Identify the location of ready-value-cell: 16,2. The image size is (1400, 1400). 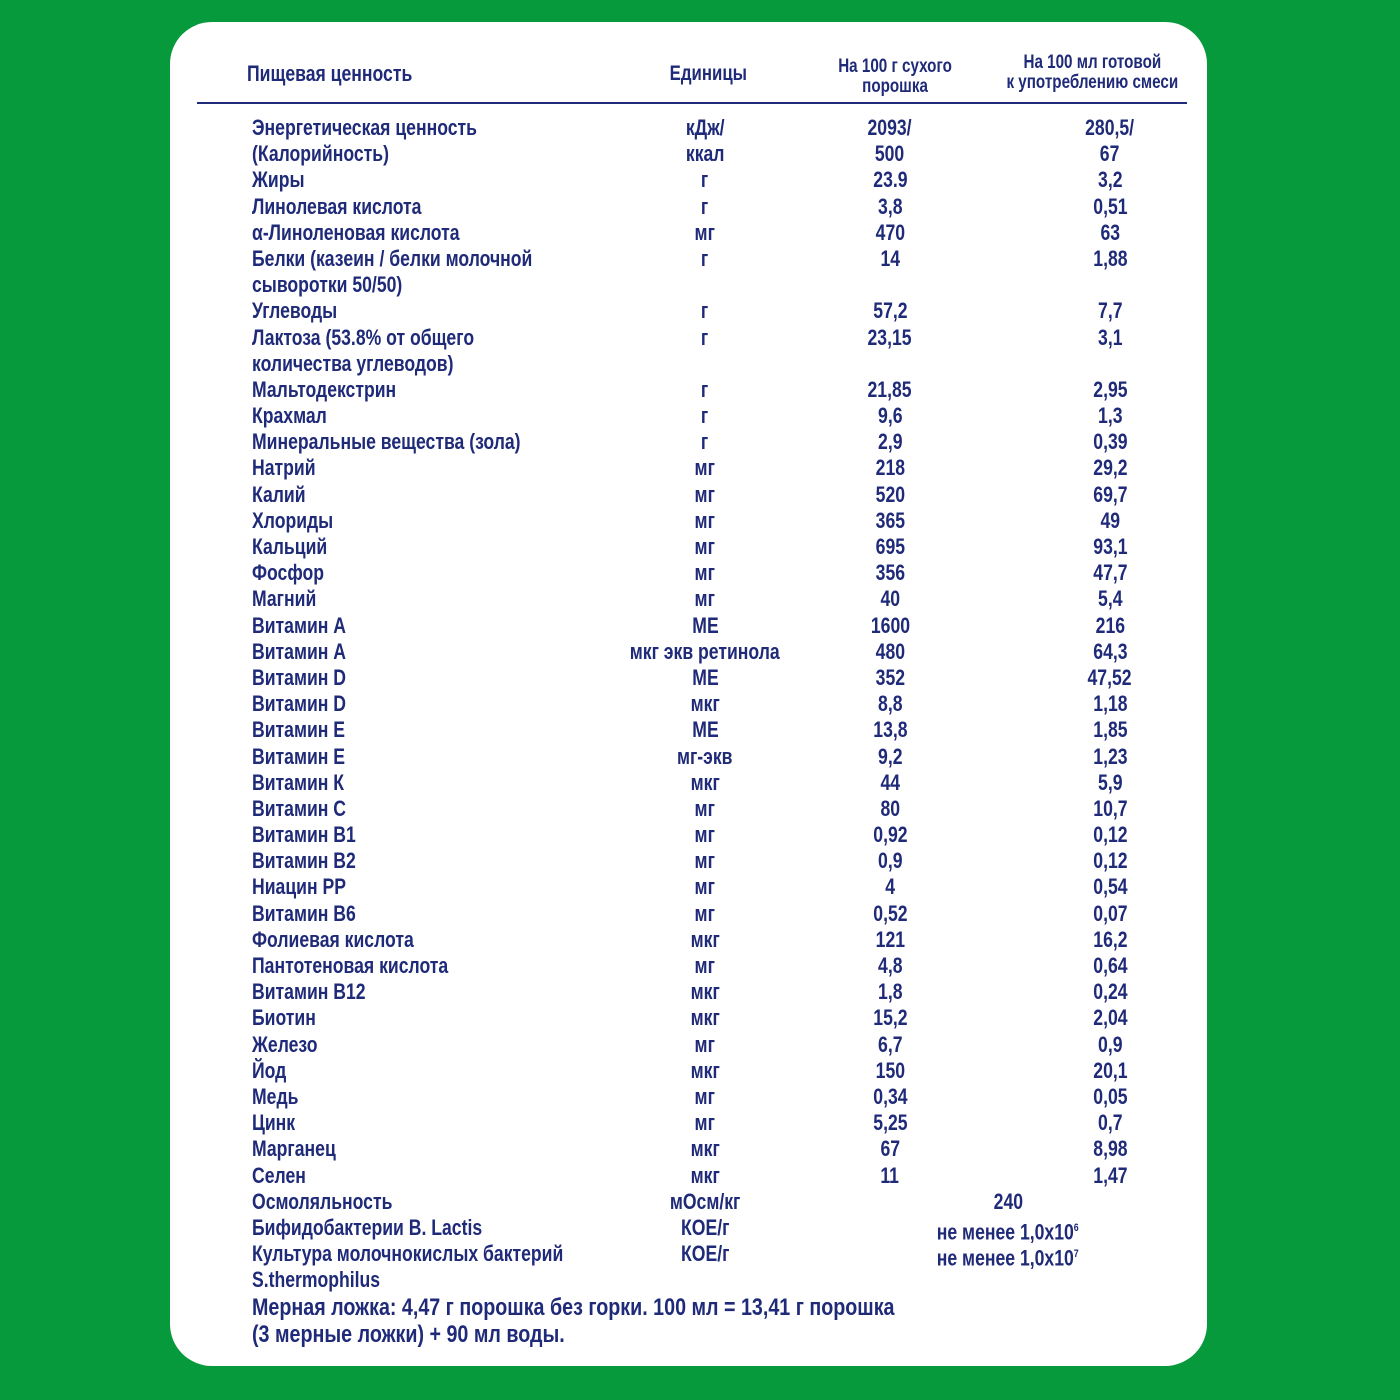
(1110, 940).